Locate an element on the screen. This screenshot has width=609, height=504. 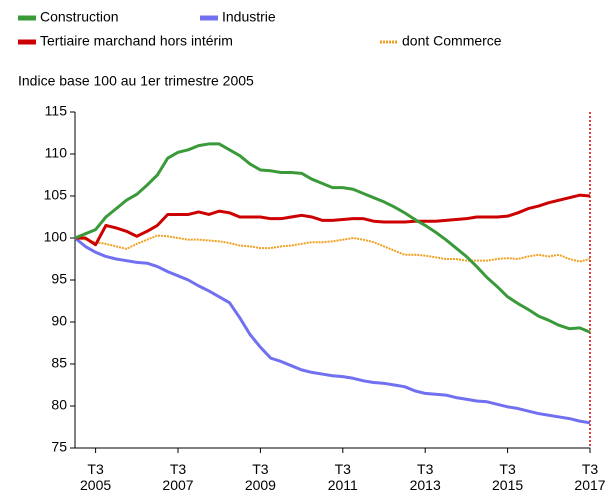
y-tick-label: 115 is located at coordinates (56, 111).